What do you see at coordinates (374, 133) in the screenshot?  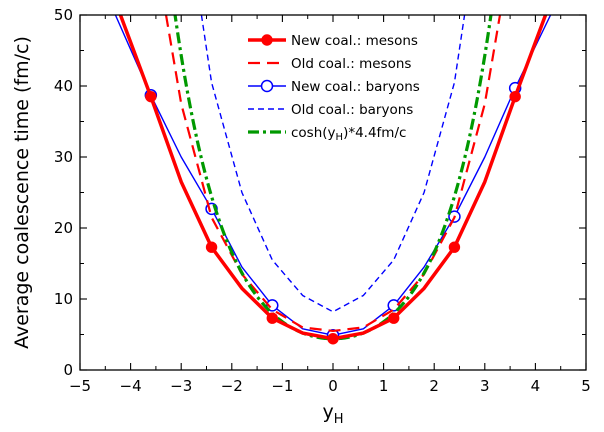 I see `legend-label-tail: )*4.4fm/c` at bounding box center [374, 133].